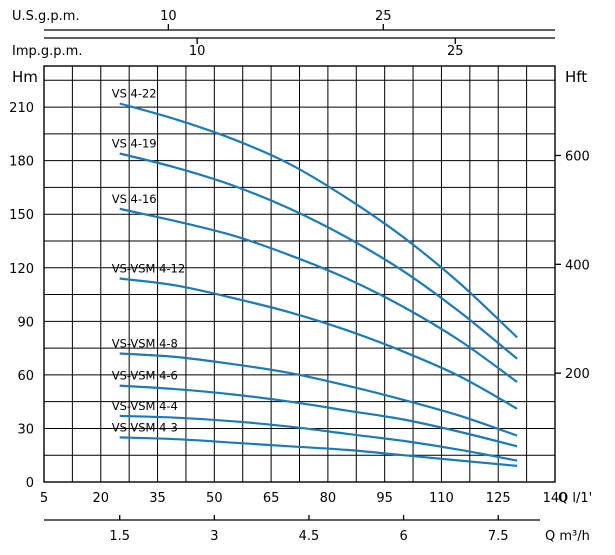 This screenshot has width=615, height=555. Describe the element at coordinates (567, 536) in the screenshot. I see `x-m3h-axis-label: Q m³/h` at that location.